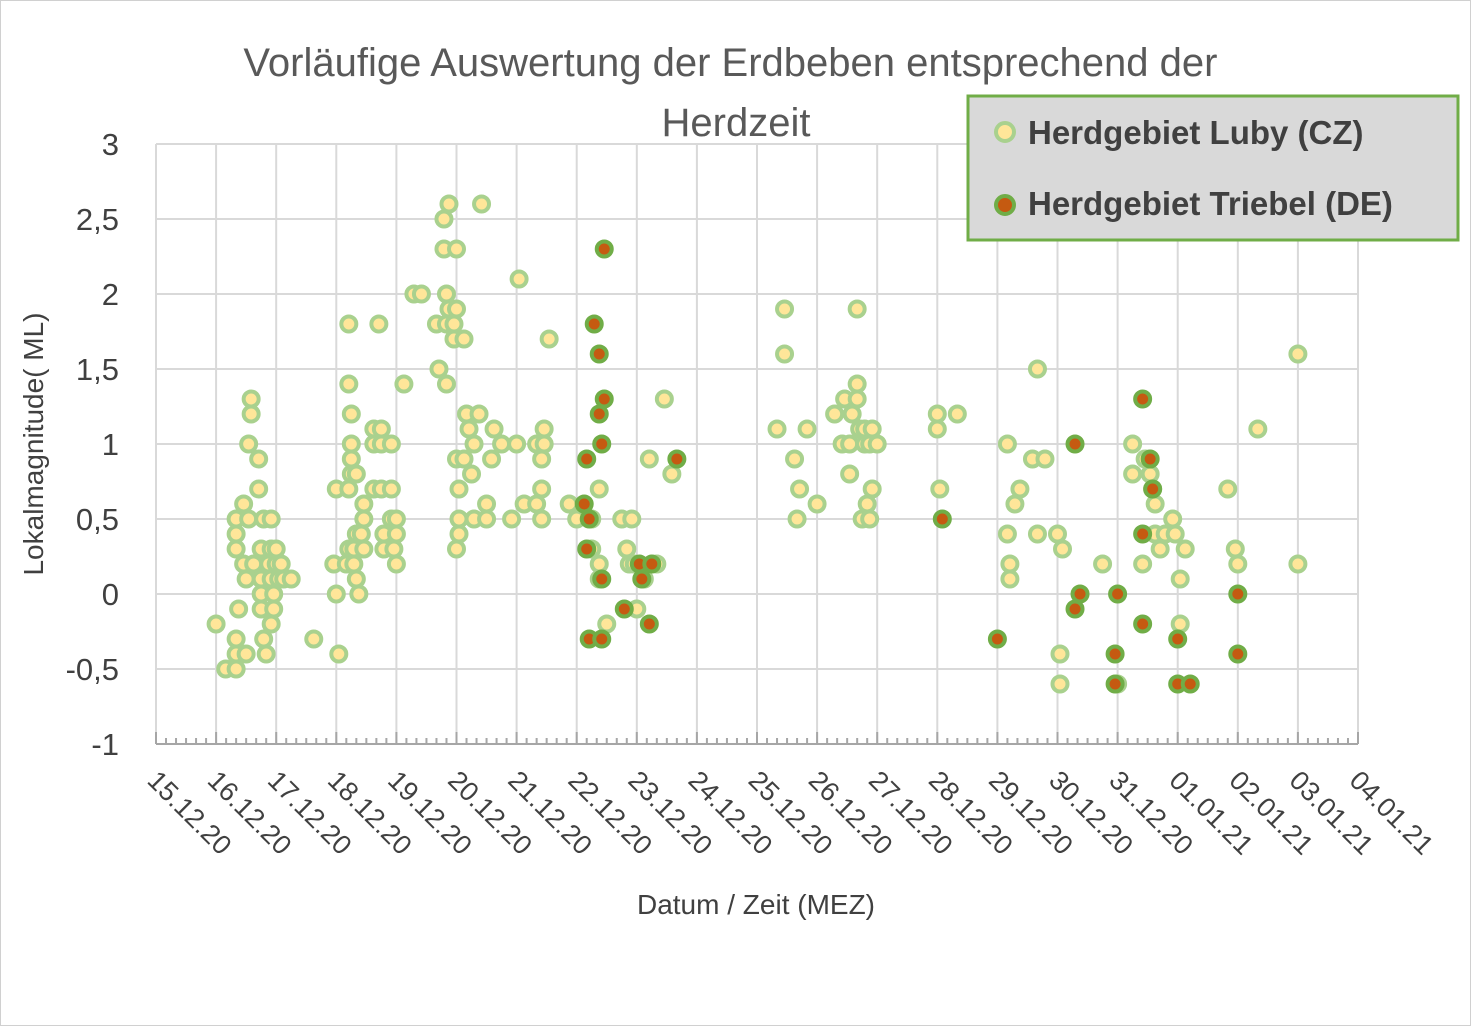 The height and width of the screenshot is (1027, 1471). I want to click on y-tick-label: 1,5, so click(97, 369).